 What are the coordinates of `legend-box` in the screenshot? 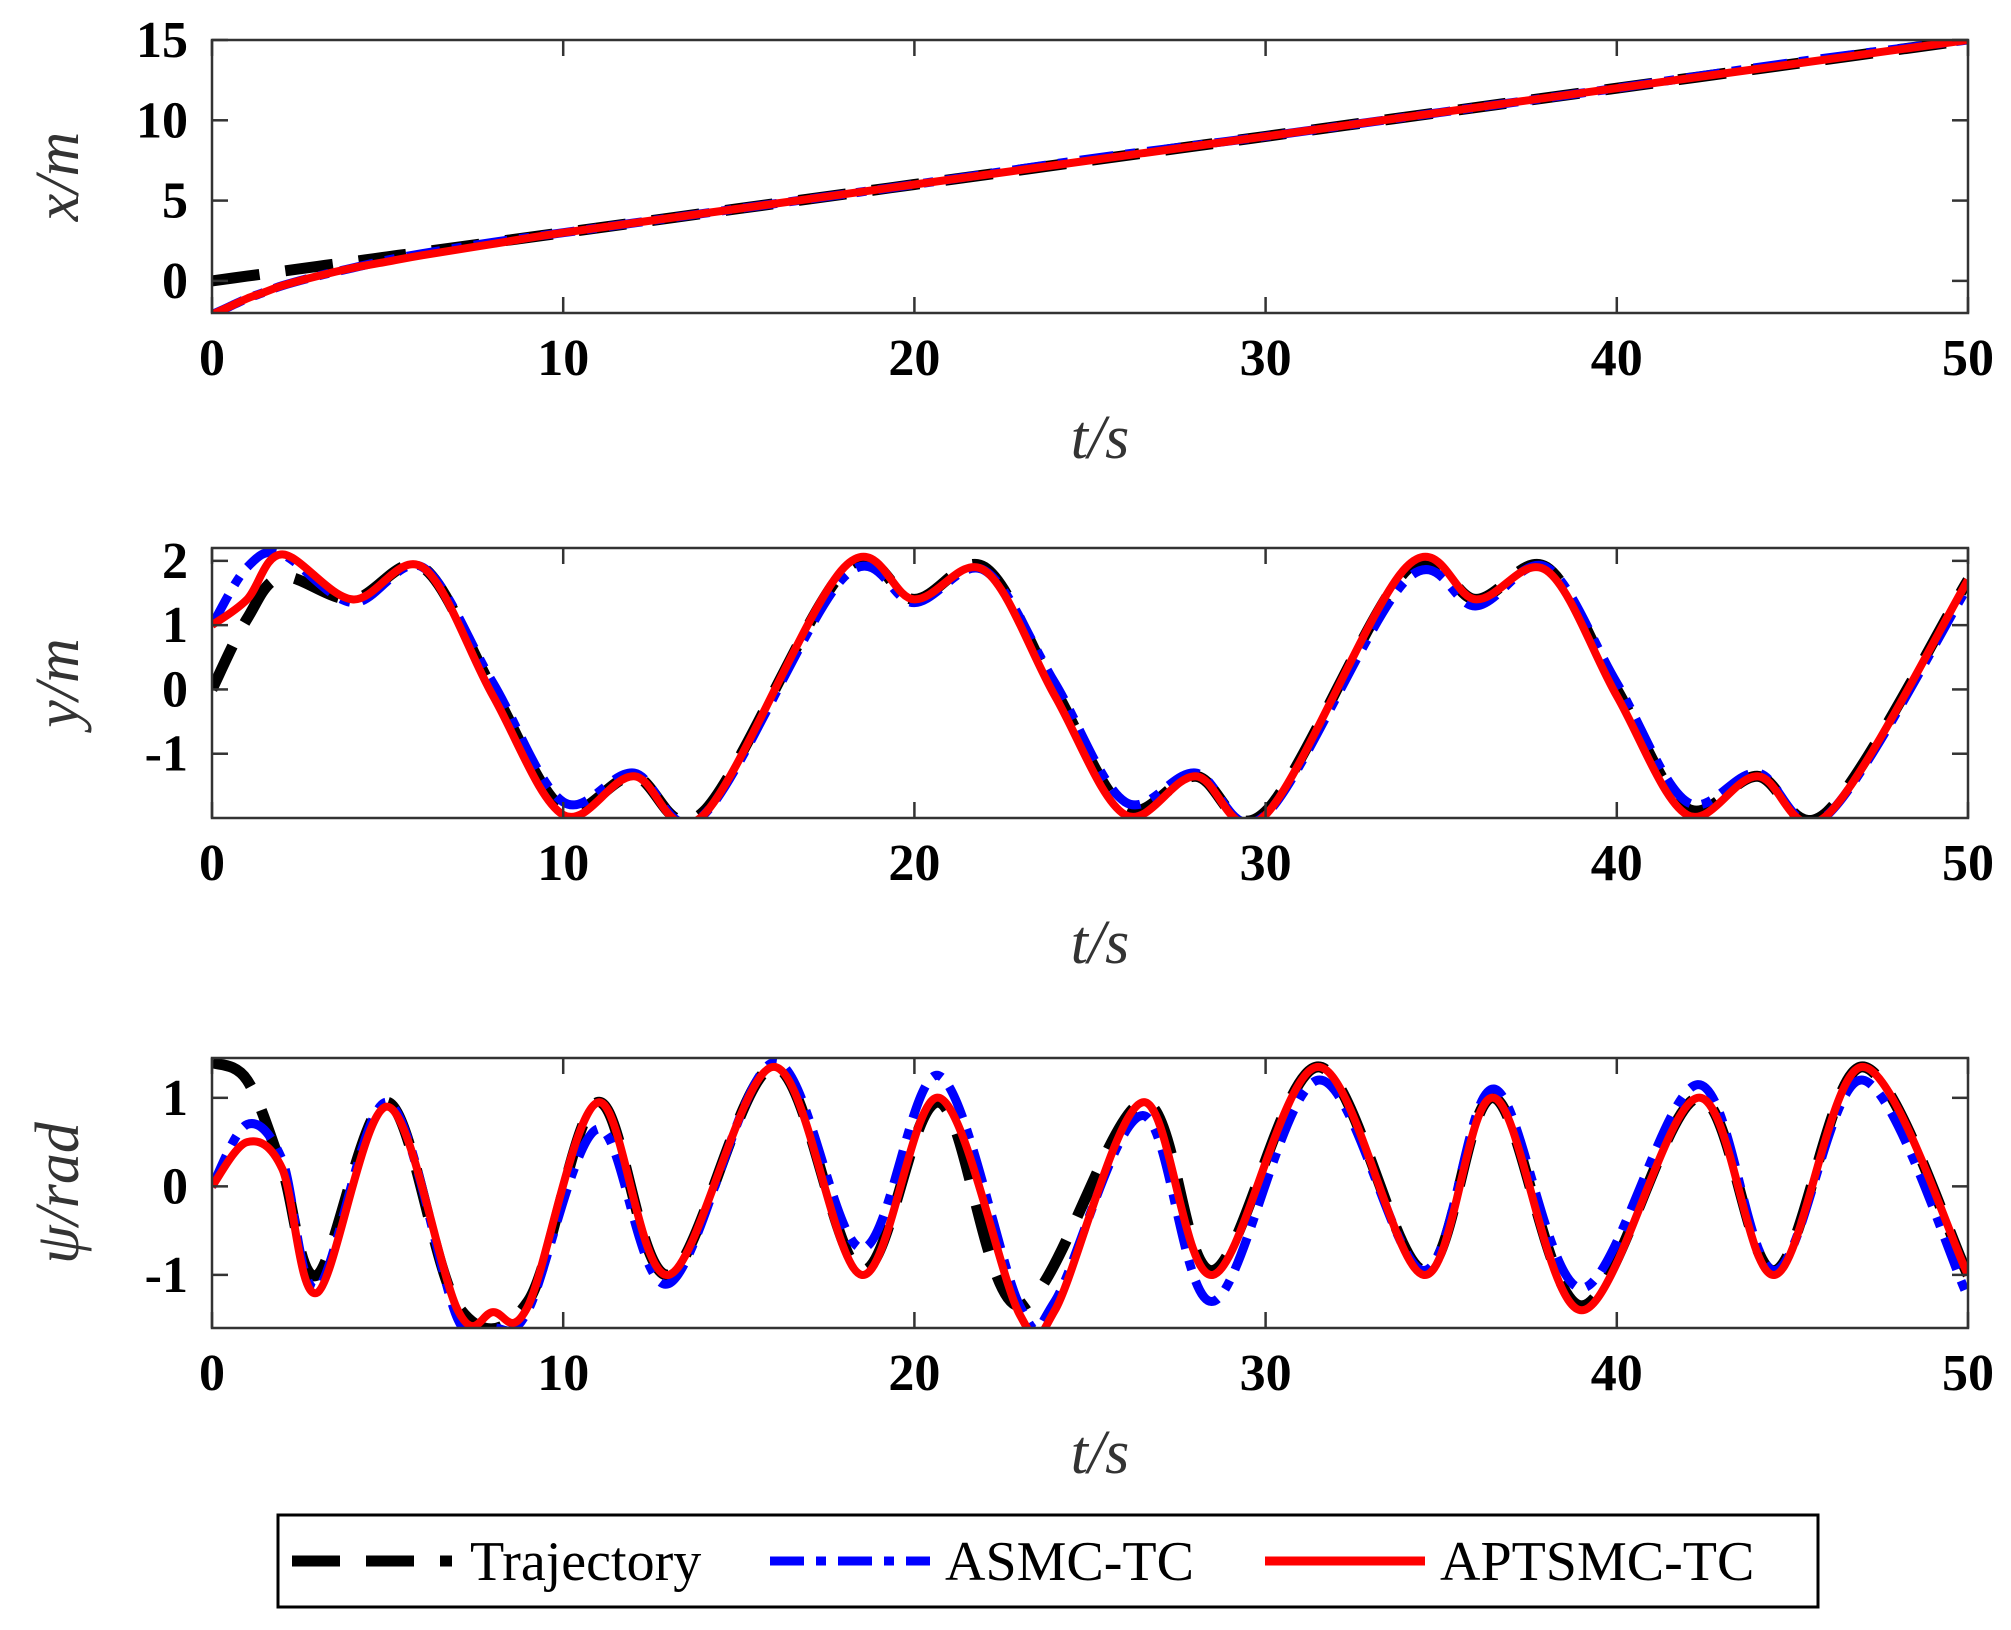 It's located at (1048, 1561).